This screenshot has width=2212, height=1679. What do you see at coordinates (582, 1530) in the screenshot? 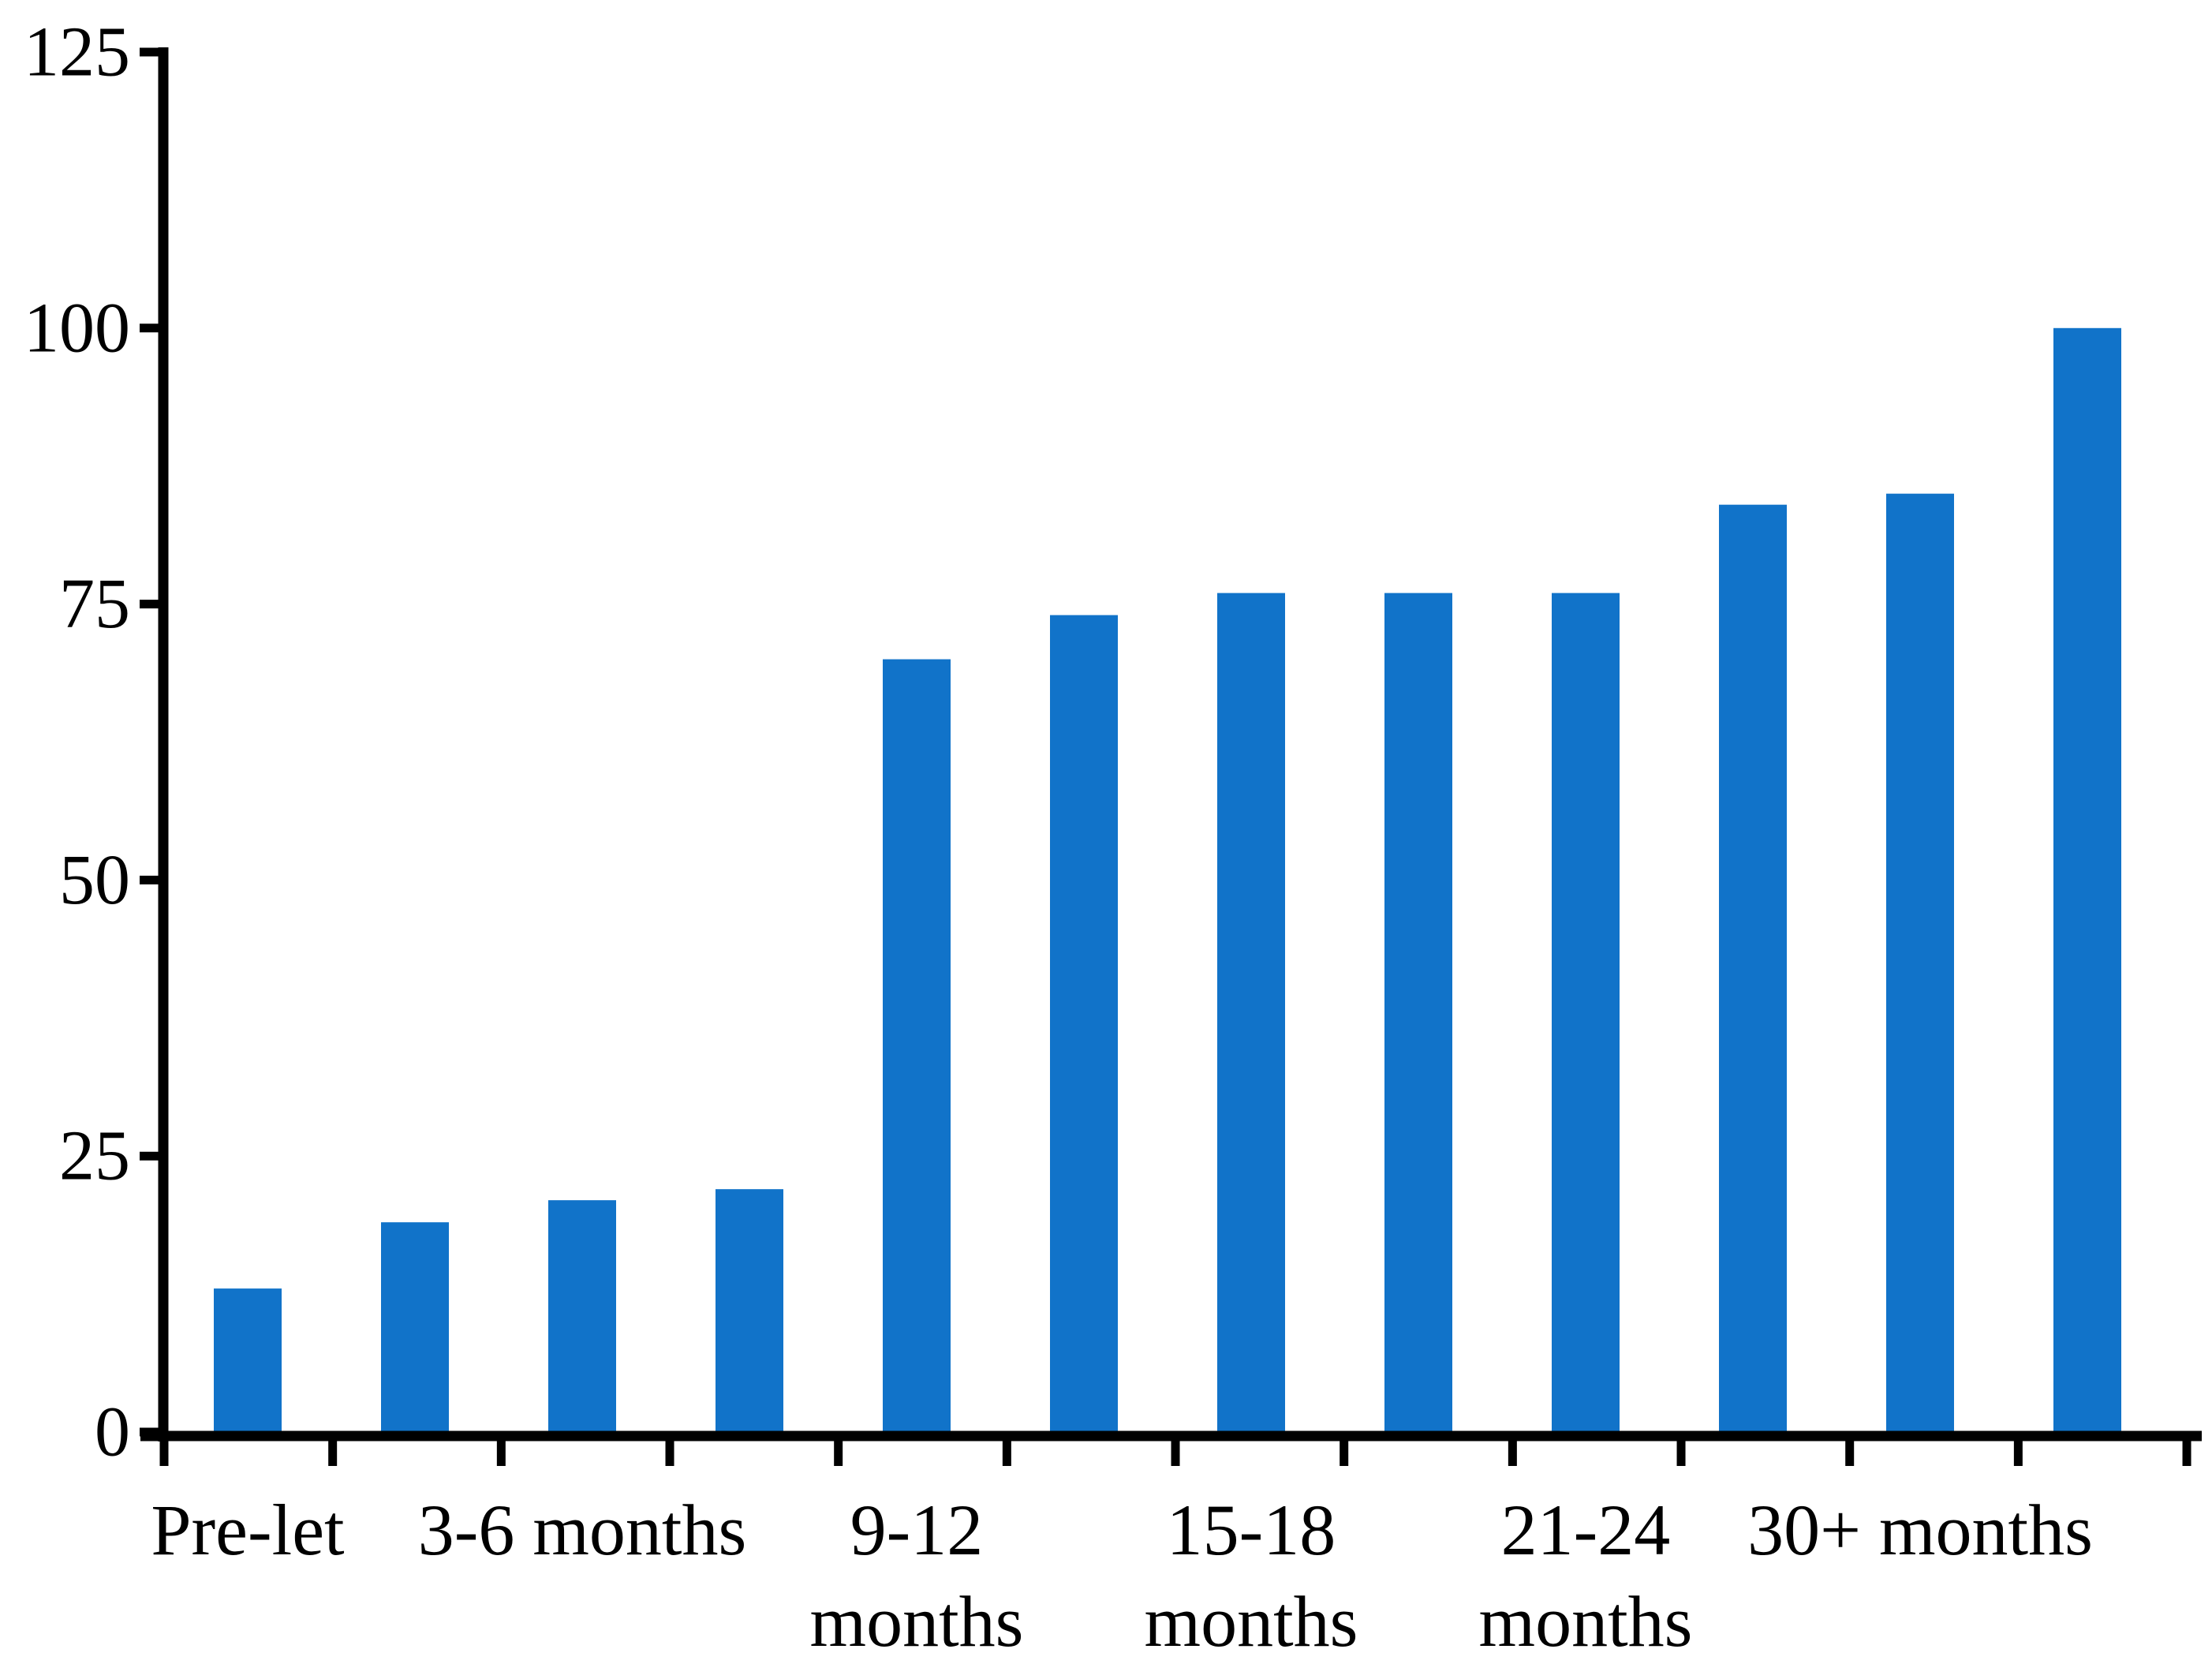
I see `x-tick-label: 3-6 months` at bounding box center [582, 1530].